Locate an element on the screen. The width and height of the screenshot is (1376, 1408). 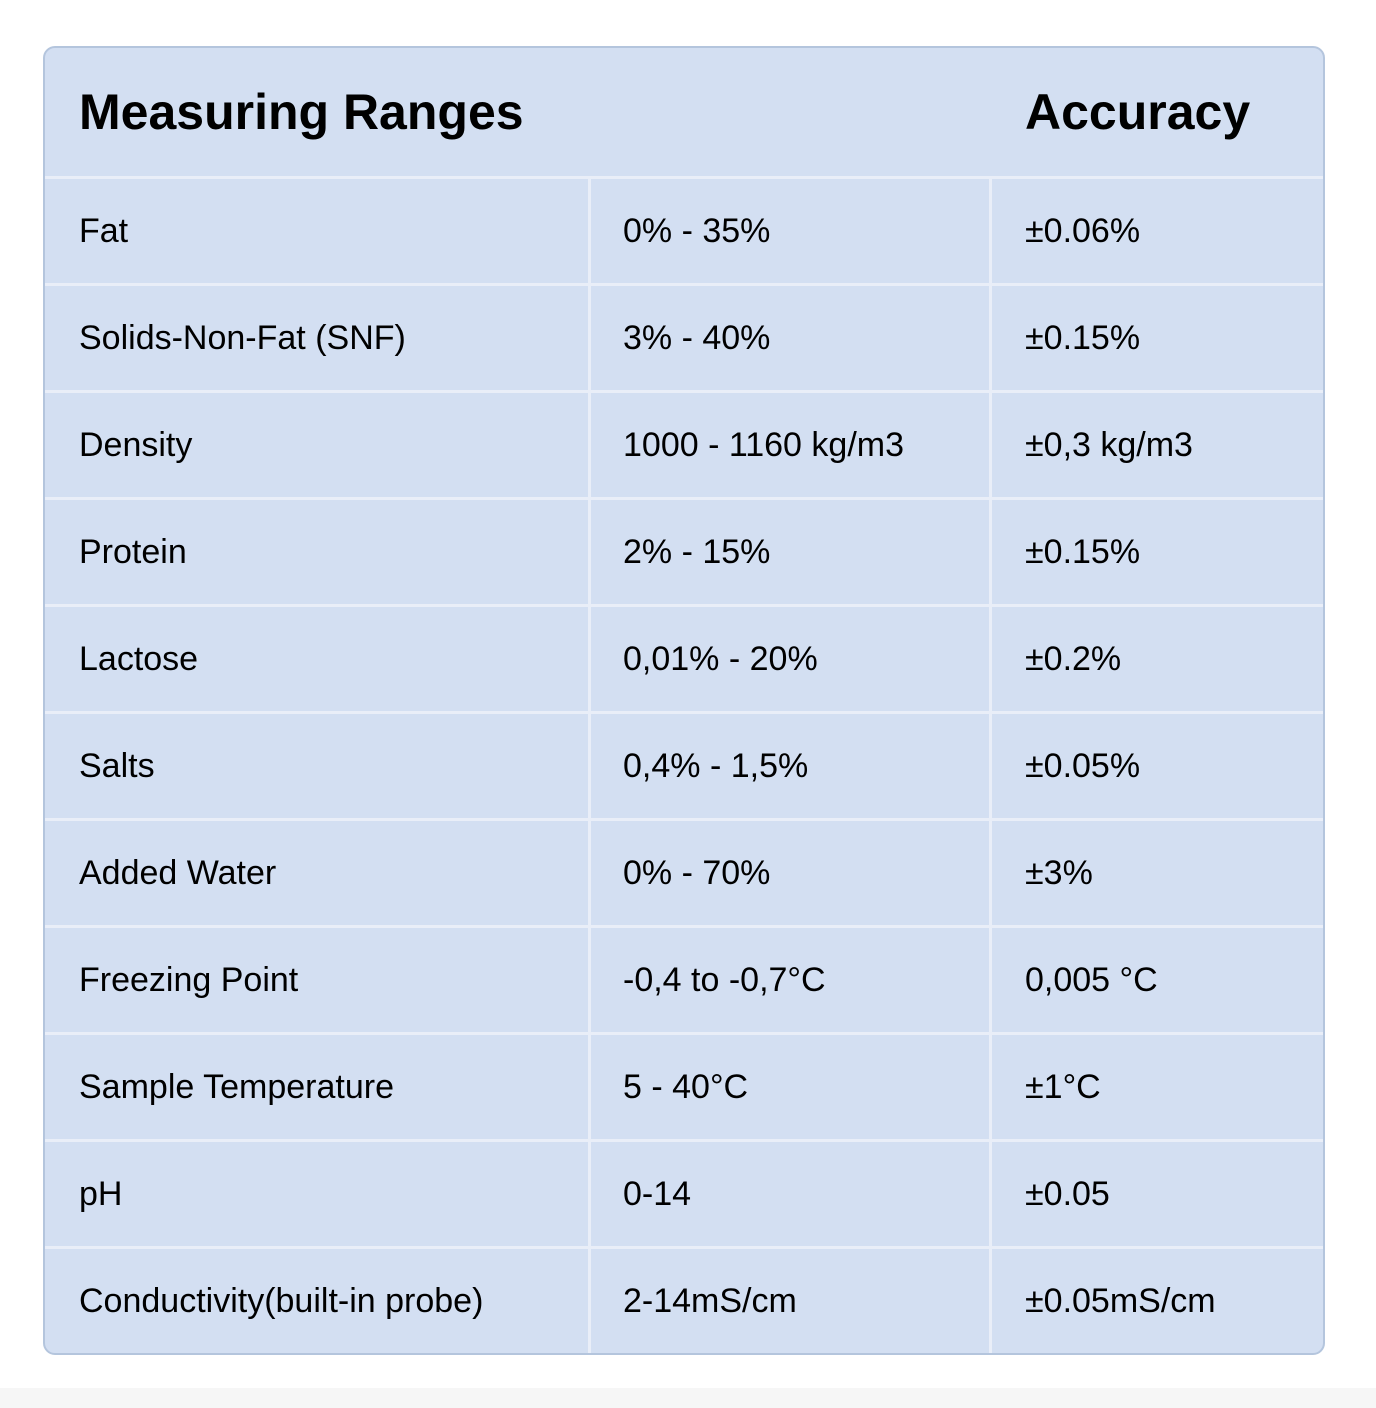
range-cell: 1000 - 1160 kg/m3 is located at coordinates (763, 445).